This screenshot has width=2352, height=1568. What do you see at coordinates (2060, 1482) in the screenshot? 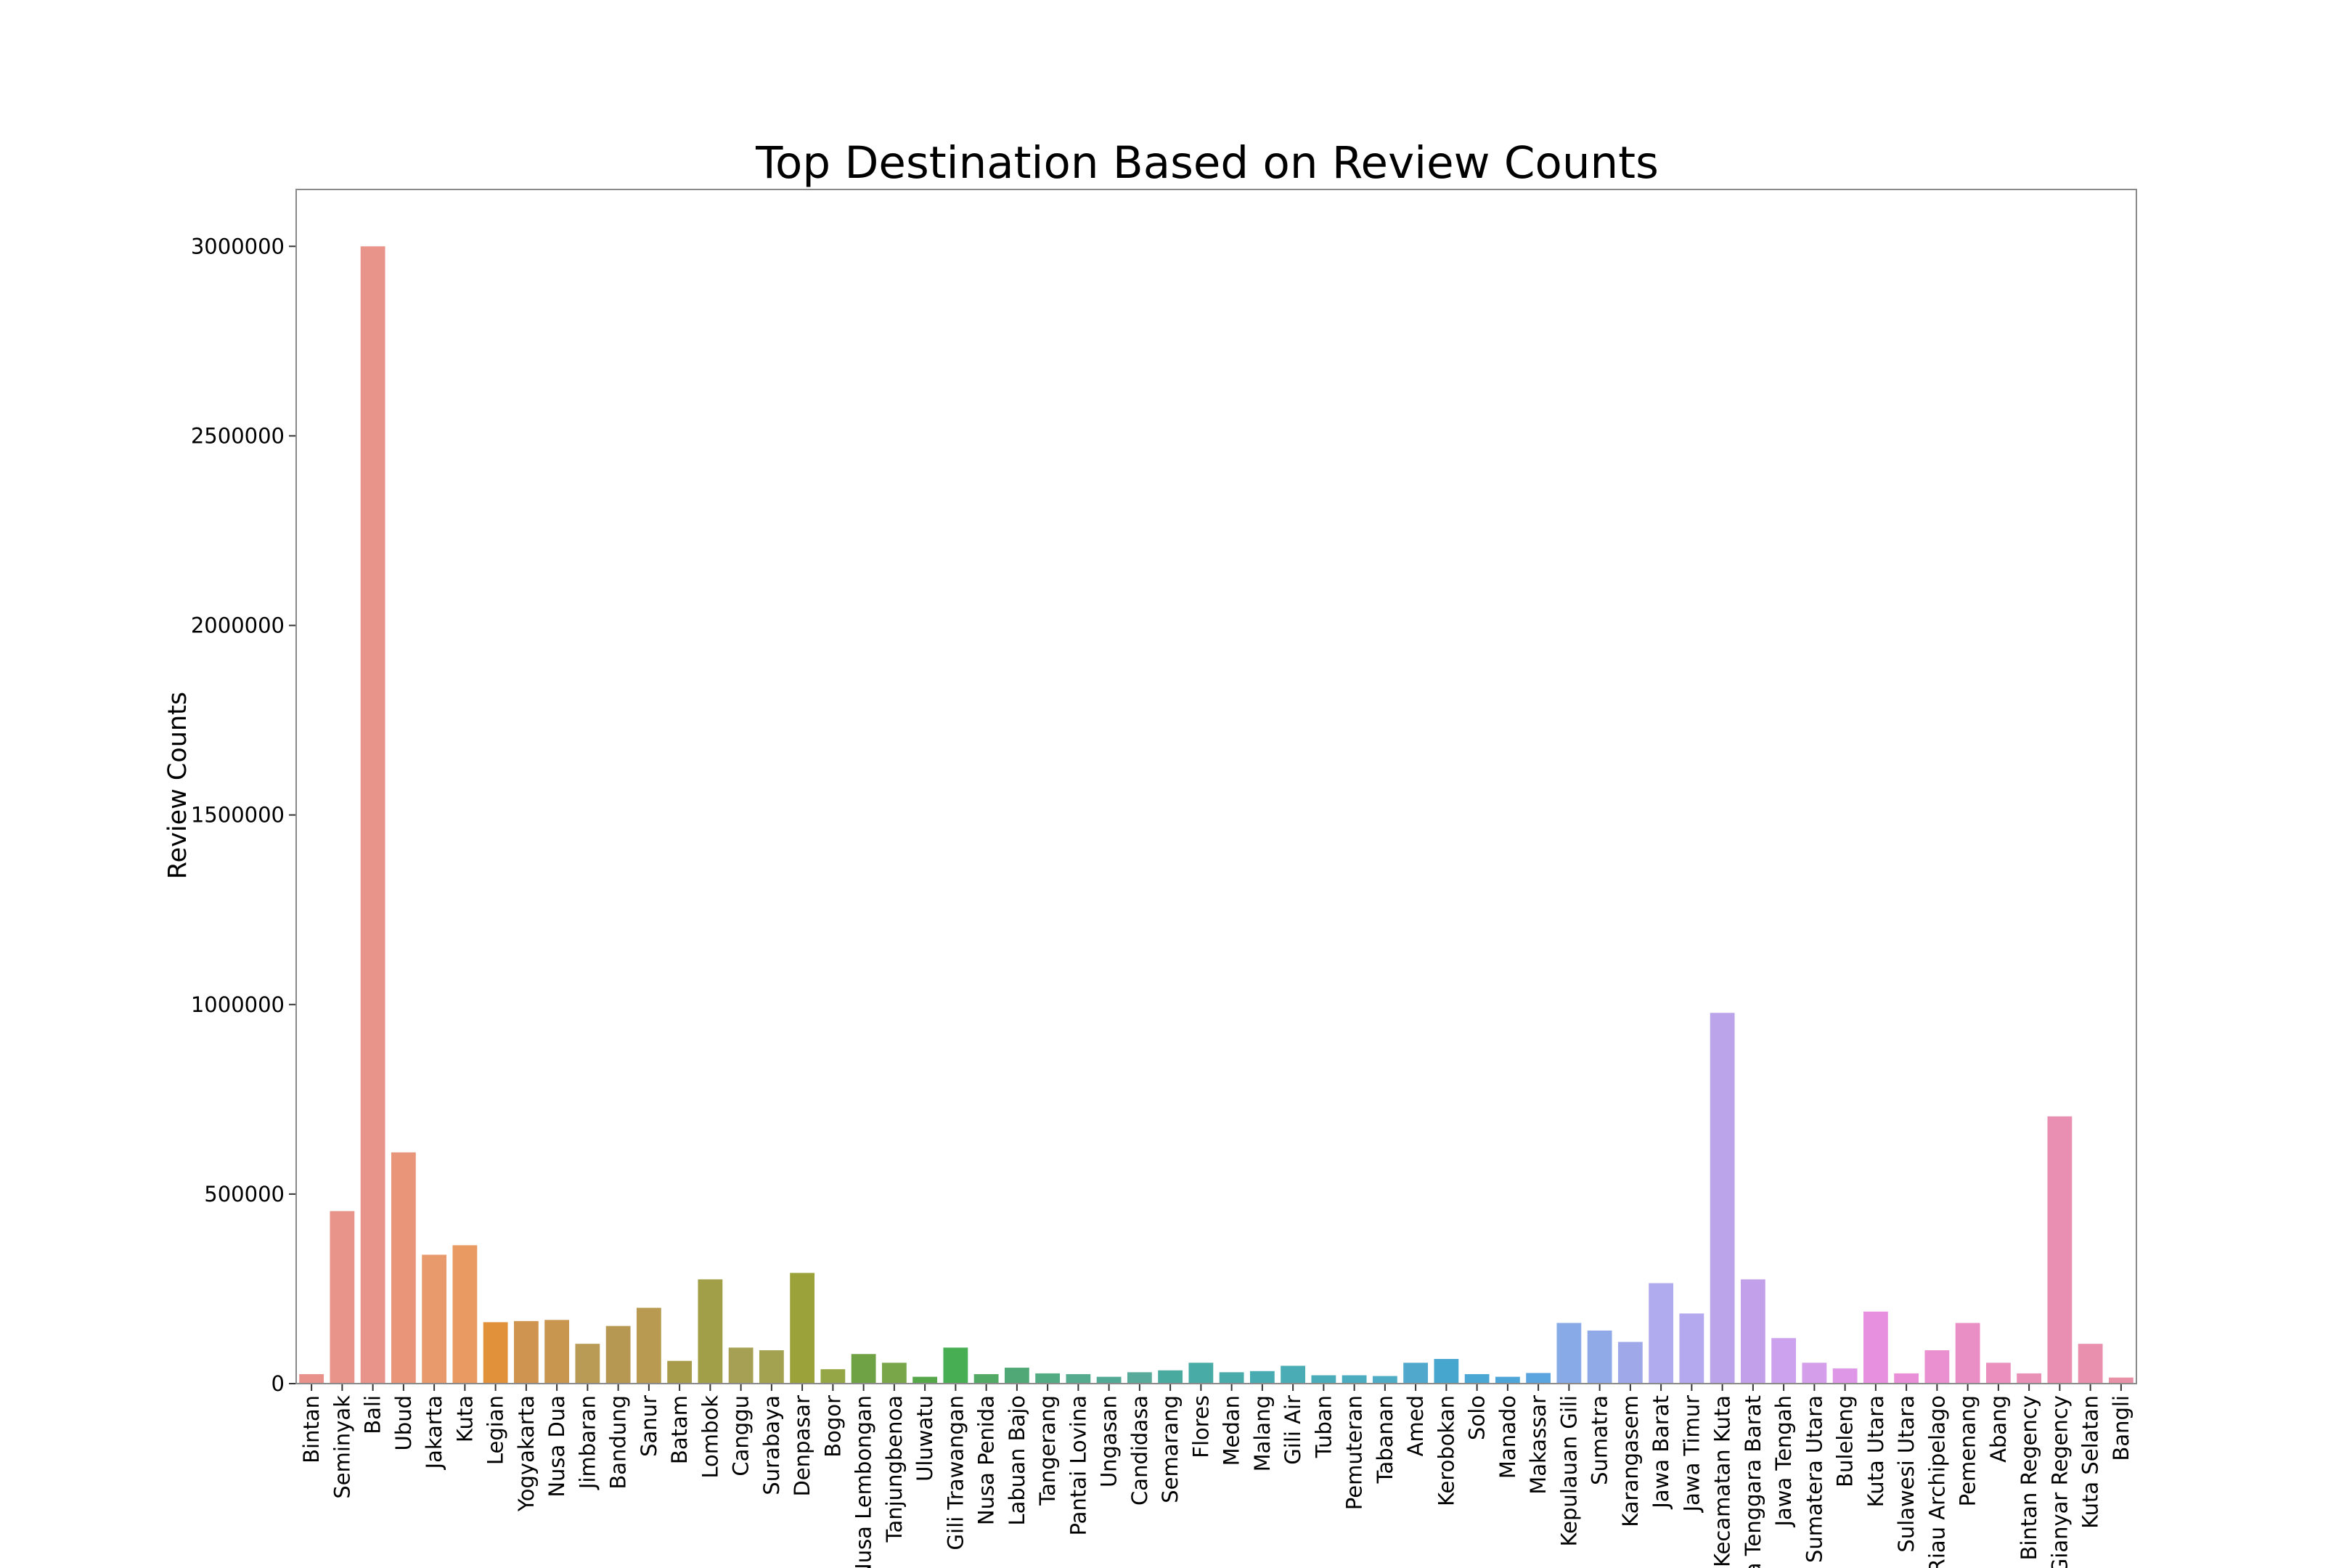
I see `x-tick-label: Gianyar Regency` at bounding box center [2060, 1482].